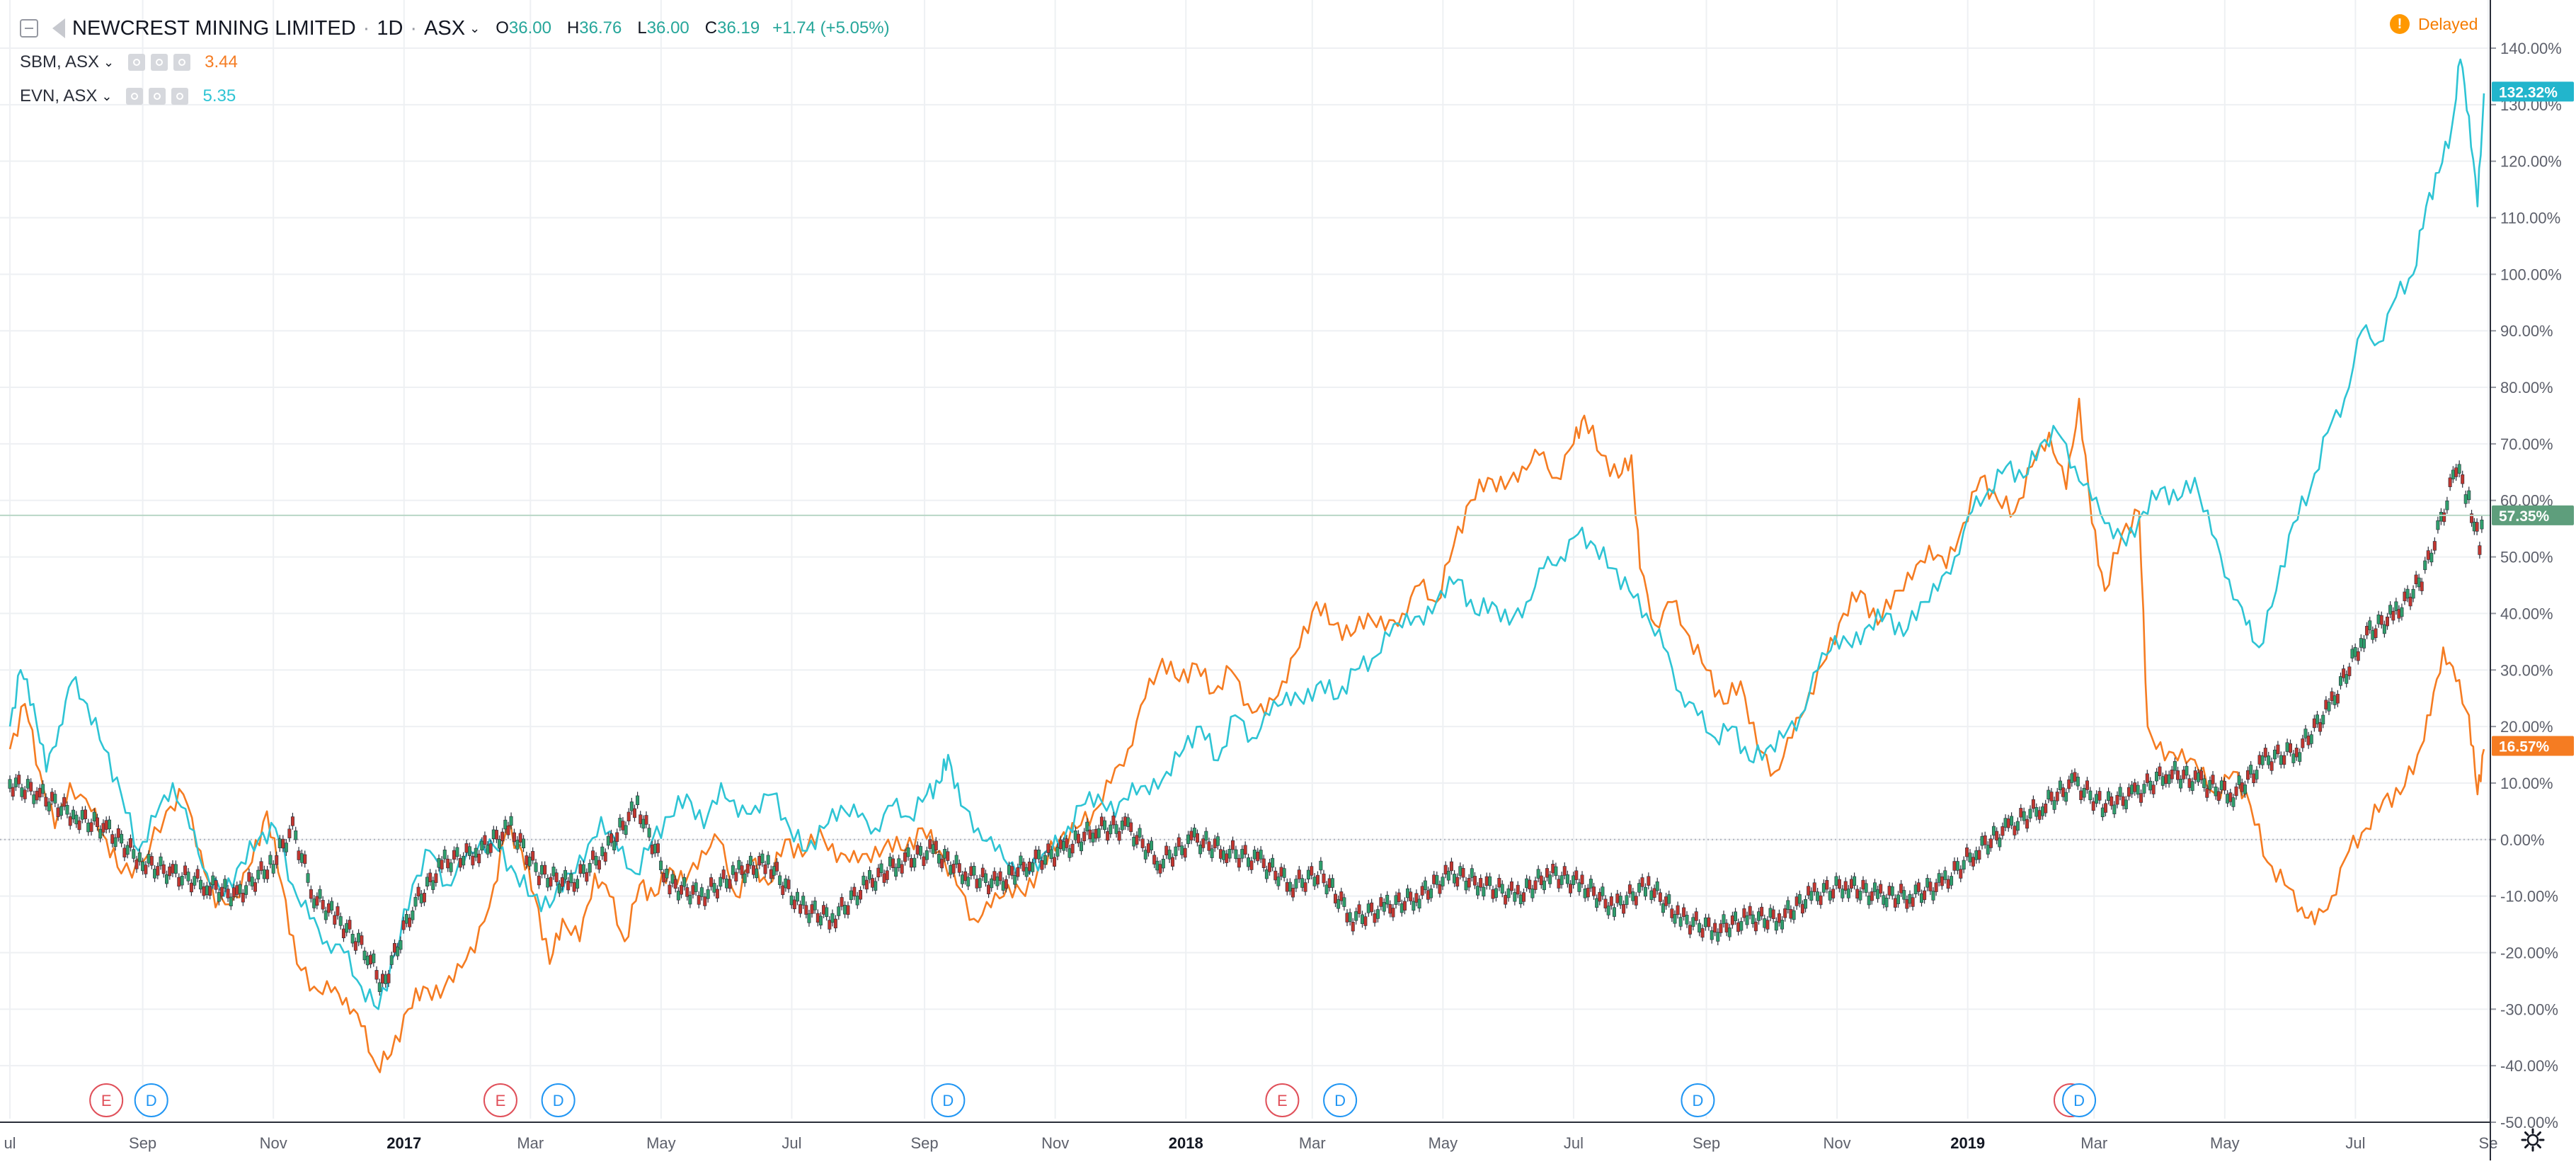 Image resolution: width=2576 pixels, height=1164 pixels. I want to click on overlay-row-sbm: SBM, ASX ⌄ 3.44, so click(455, 62).